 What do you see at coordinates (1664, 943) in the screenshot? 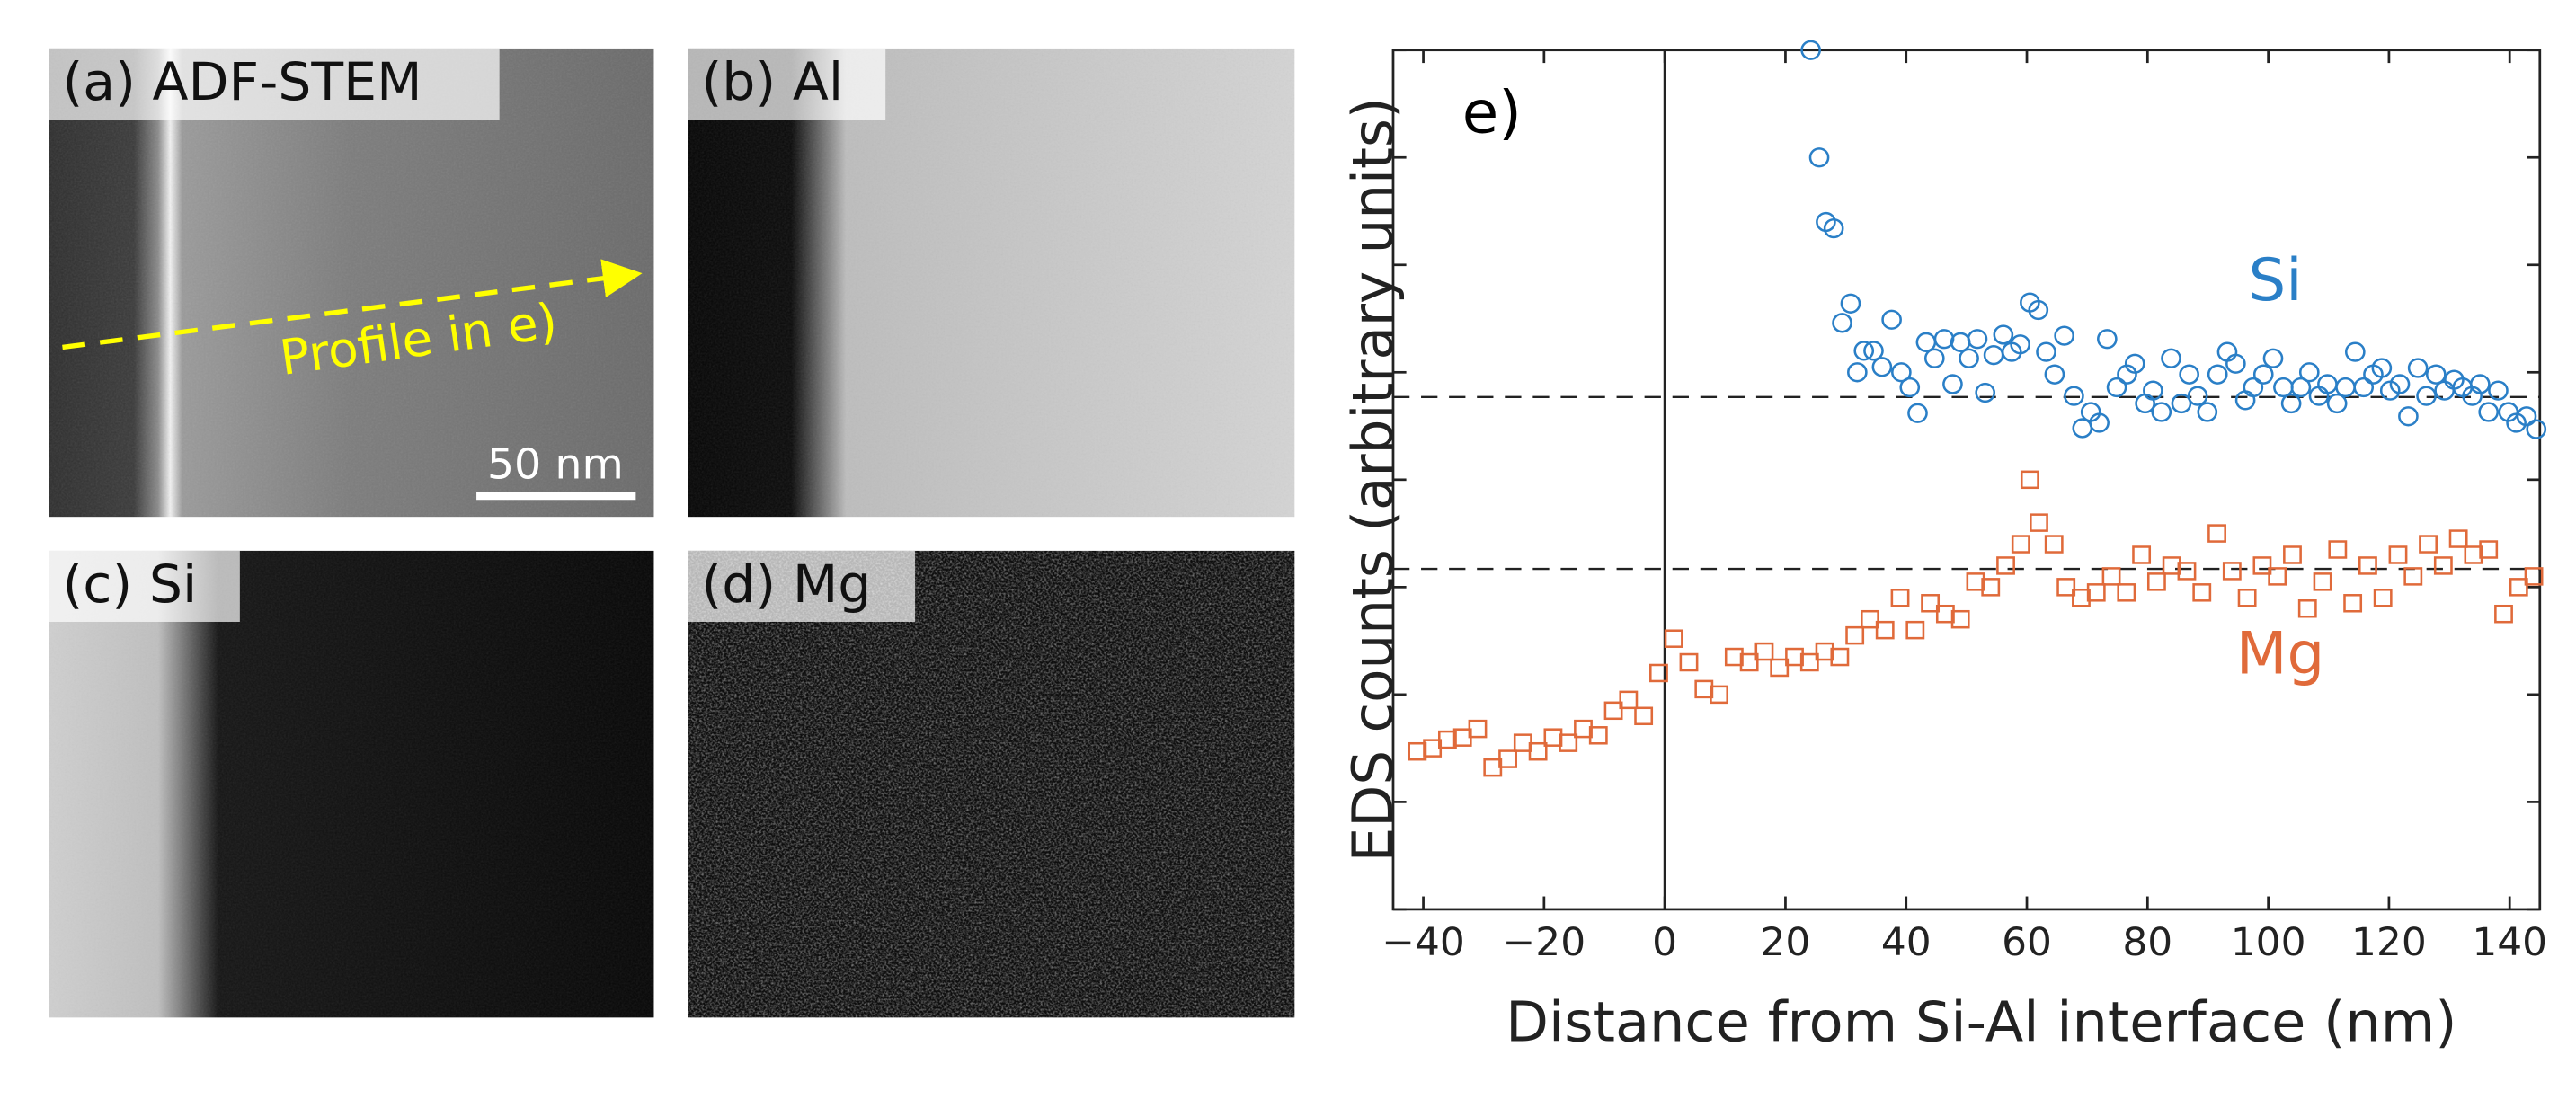
I see `x-tick-label: 0` at bounding box center [1664, 943].